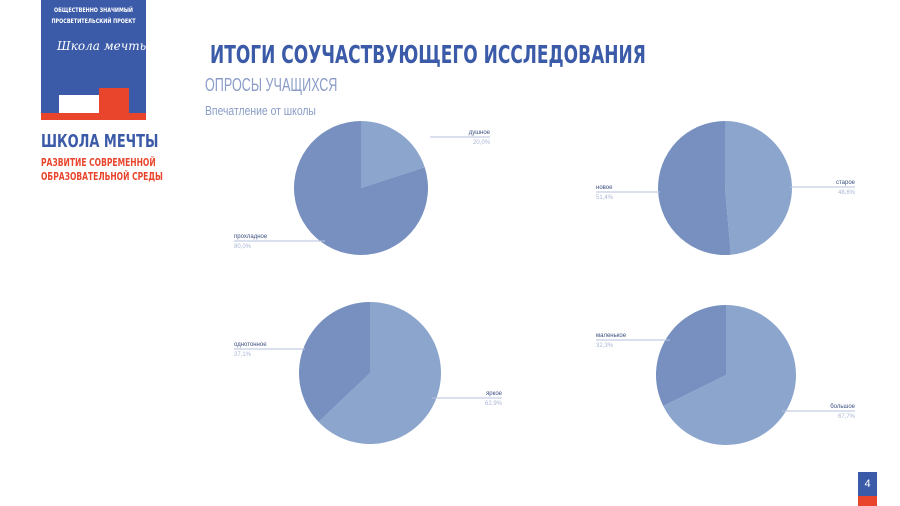 The image size is (900, 506). What do you see at coordinates (271, 85) in the screenshot?
I see `page-subtitle: ОПРОСЫ УЧАЩИХСЯ` at bounding box center [271, 85].